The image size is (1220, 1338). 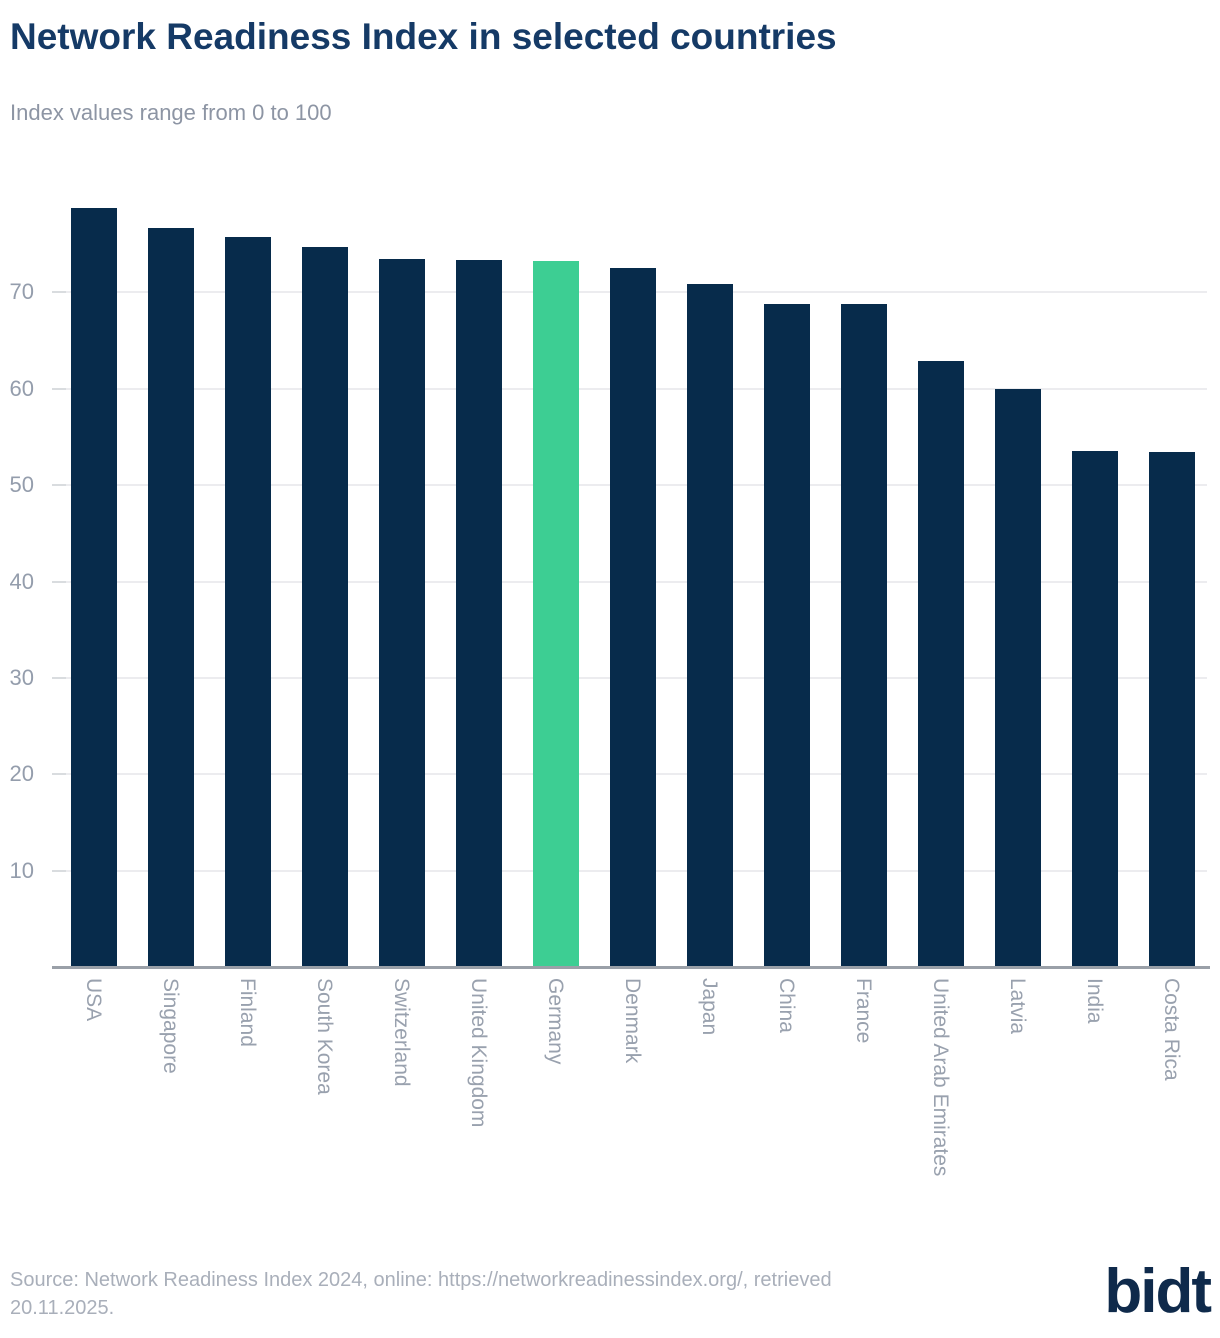 I want to click on bar-denmark, so click(x=632, y=617).